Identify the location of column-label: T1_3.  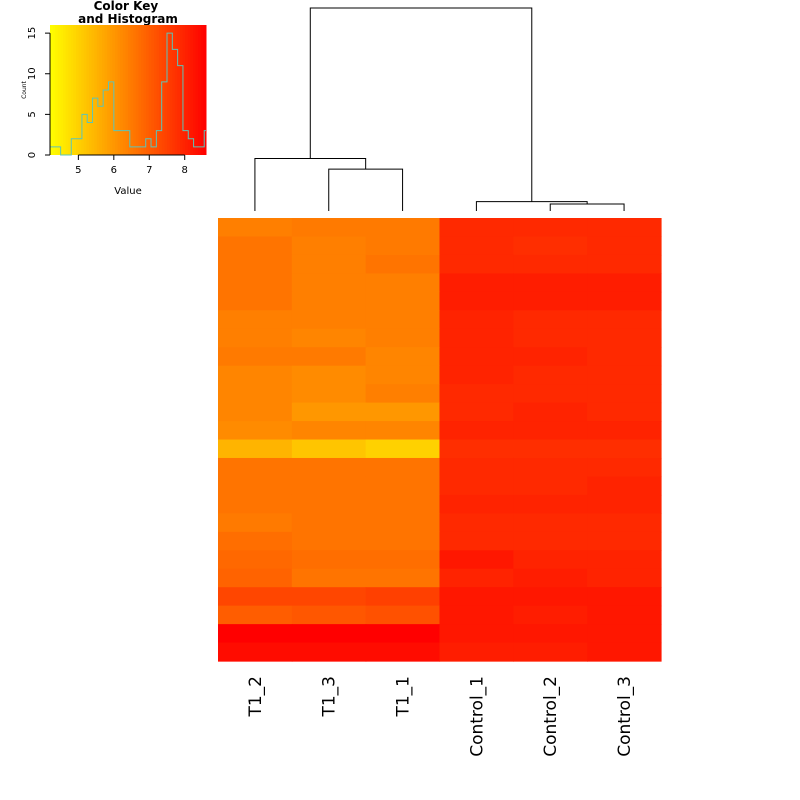
(330, 697).